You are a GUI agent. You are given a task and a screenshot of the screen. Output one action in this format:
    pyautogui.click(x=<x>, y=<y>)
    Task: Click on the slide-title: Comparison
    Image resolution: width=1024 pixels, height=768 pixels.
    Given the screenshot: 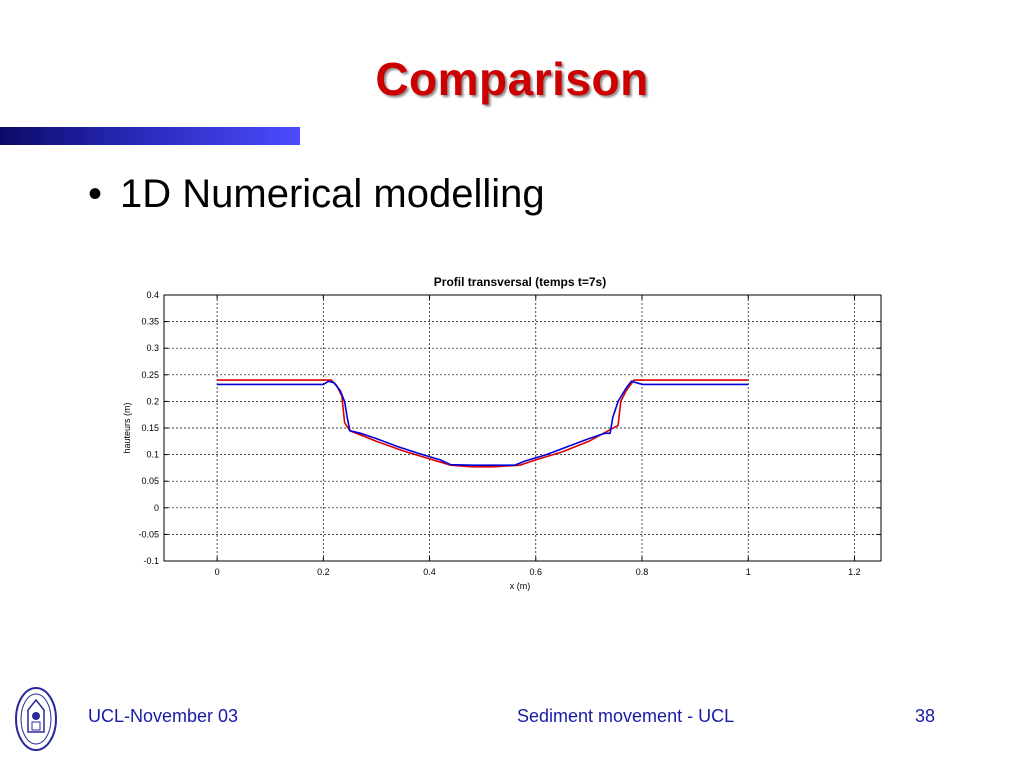 What is the action you would take?
    pyautogui.click(x=512, y=79)
    